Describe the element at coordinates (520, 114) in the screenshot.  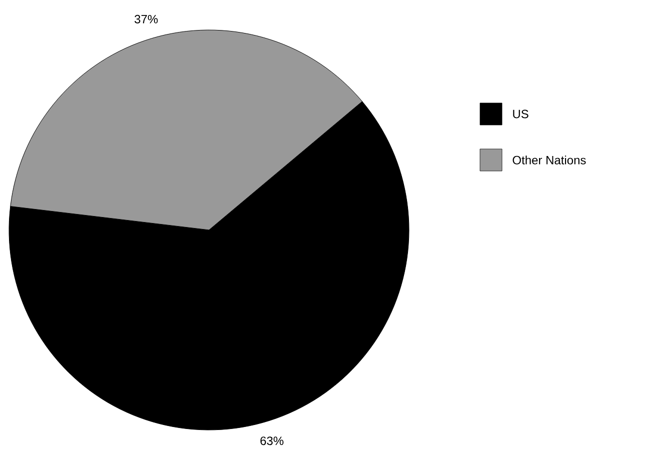
I see `legend-label: US` at that location.